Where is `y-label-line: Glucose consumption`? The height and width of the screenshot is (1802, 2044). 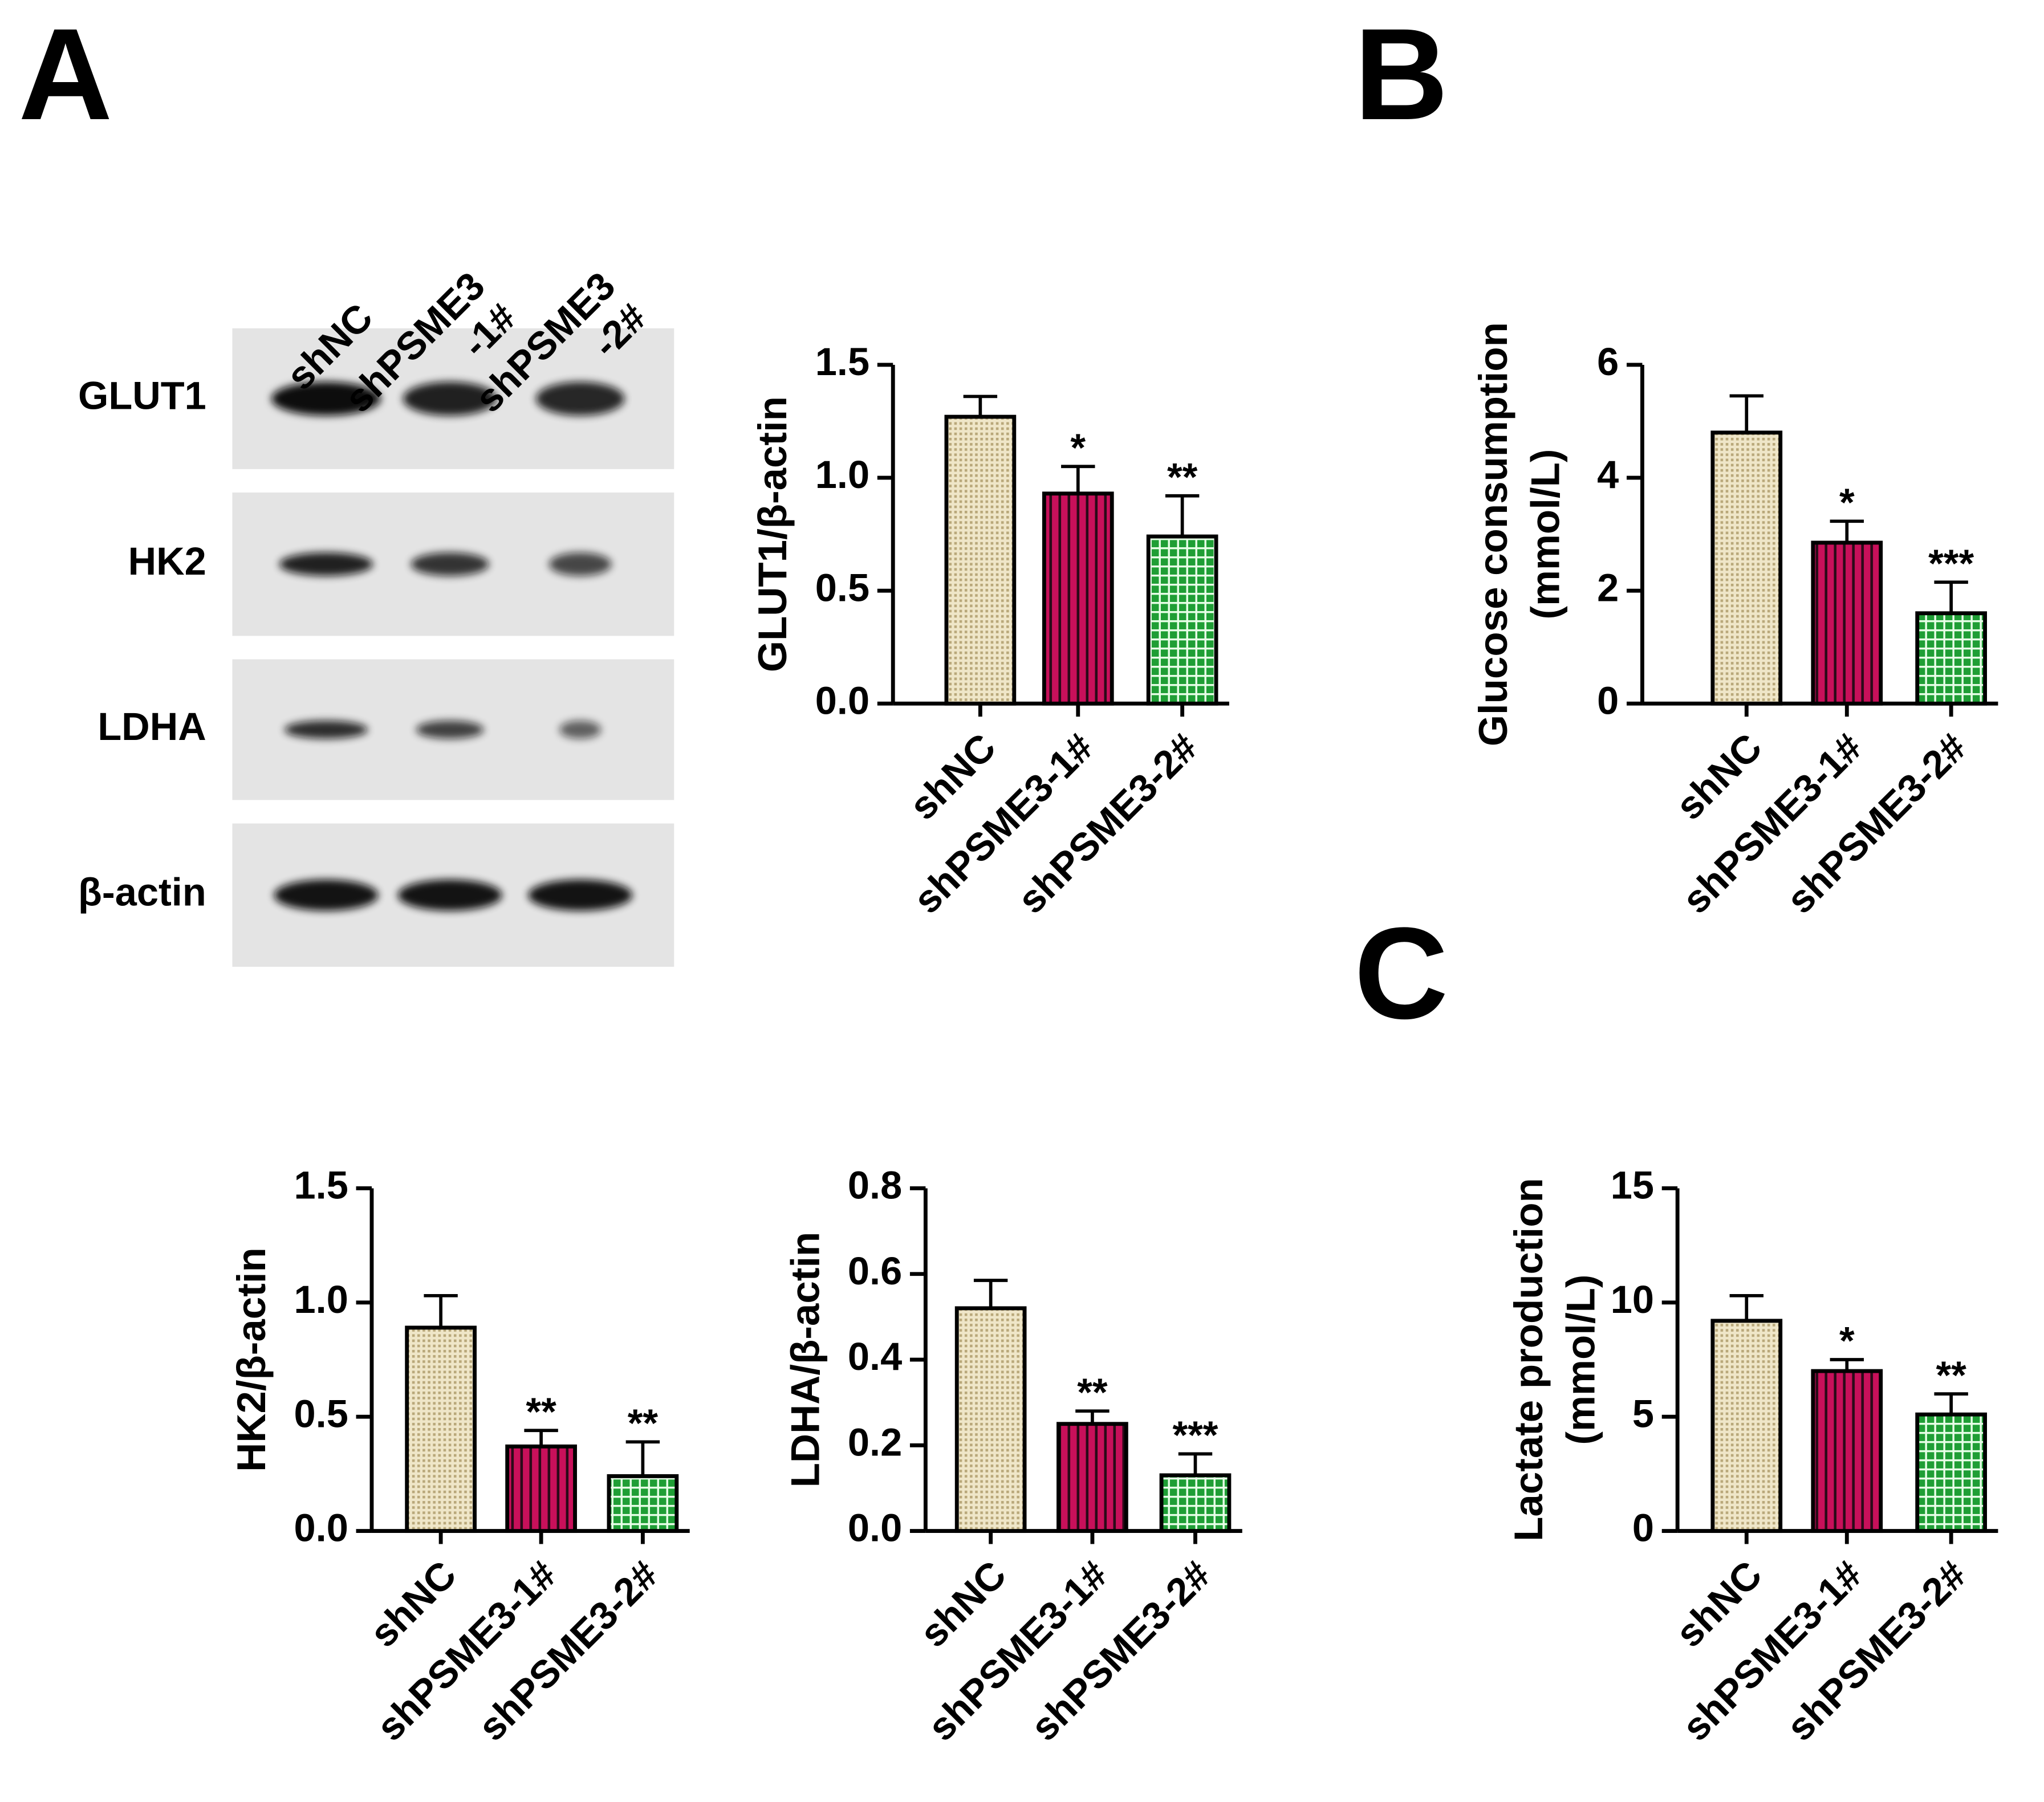 y-label-line: Glucose consumption is located at coordinates (1493, 534).